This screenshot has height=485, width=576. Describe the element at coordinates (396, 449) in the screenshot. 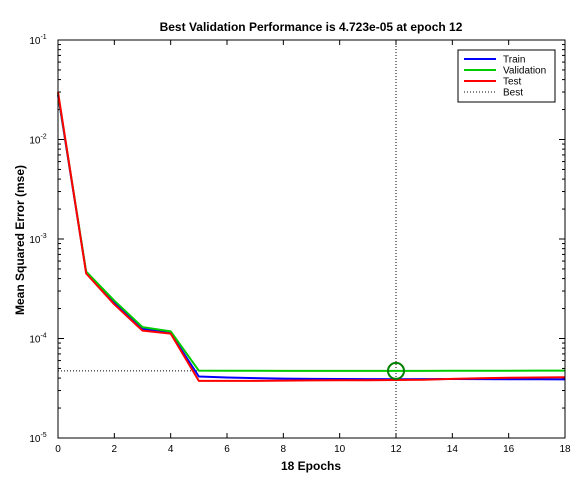

I see `x-tick-label: 12` at that location.